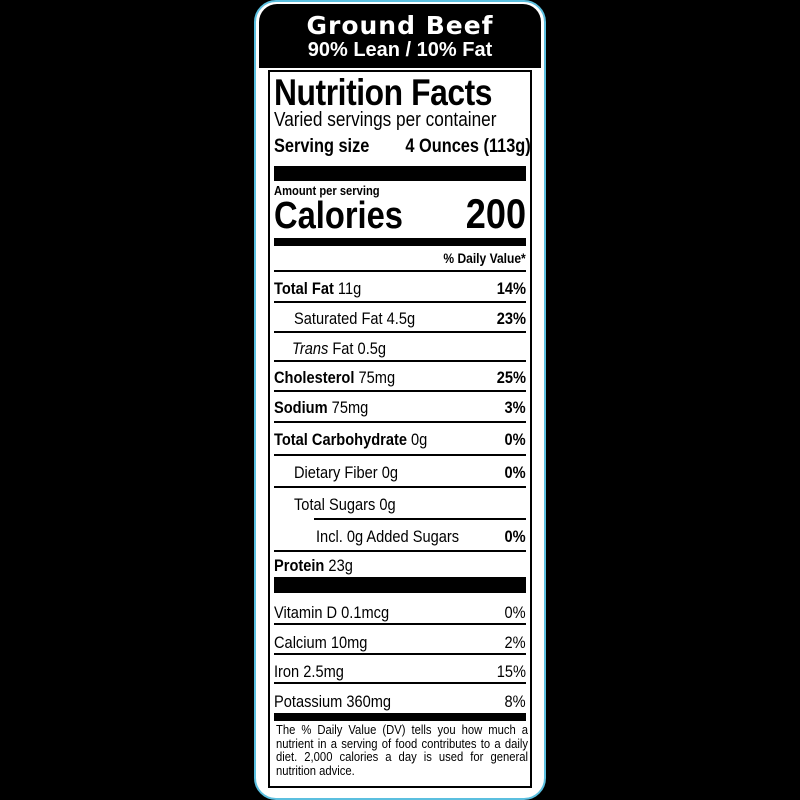 This screenshot has width=800, height=800. Describe the element at coordinates (338, 216) in the screenshot. I see `calories-label: Calories` at that location.